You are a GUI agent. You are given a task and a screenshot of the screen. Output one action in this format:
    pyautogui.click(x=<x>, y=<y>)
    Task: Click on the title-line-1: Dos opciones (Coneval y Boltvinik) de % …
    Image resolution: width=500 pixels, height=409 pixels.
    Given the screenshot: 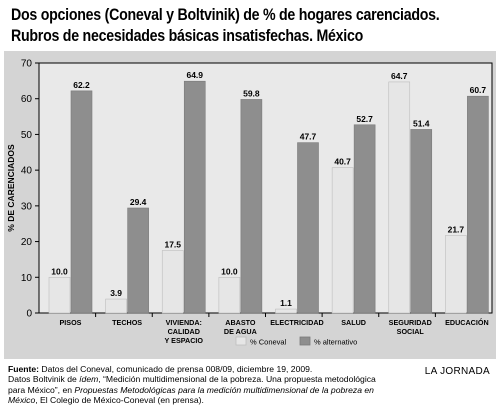 What is the action you would take?
    pyautogui.click(x=225, y=15)
    